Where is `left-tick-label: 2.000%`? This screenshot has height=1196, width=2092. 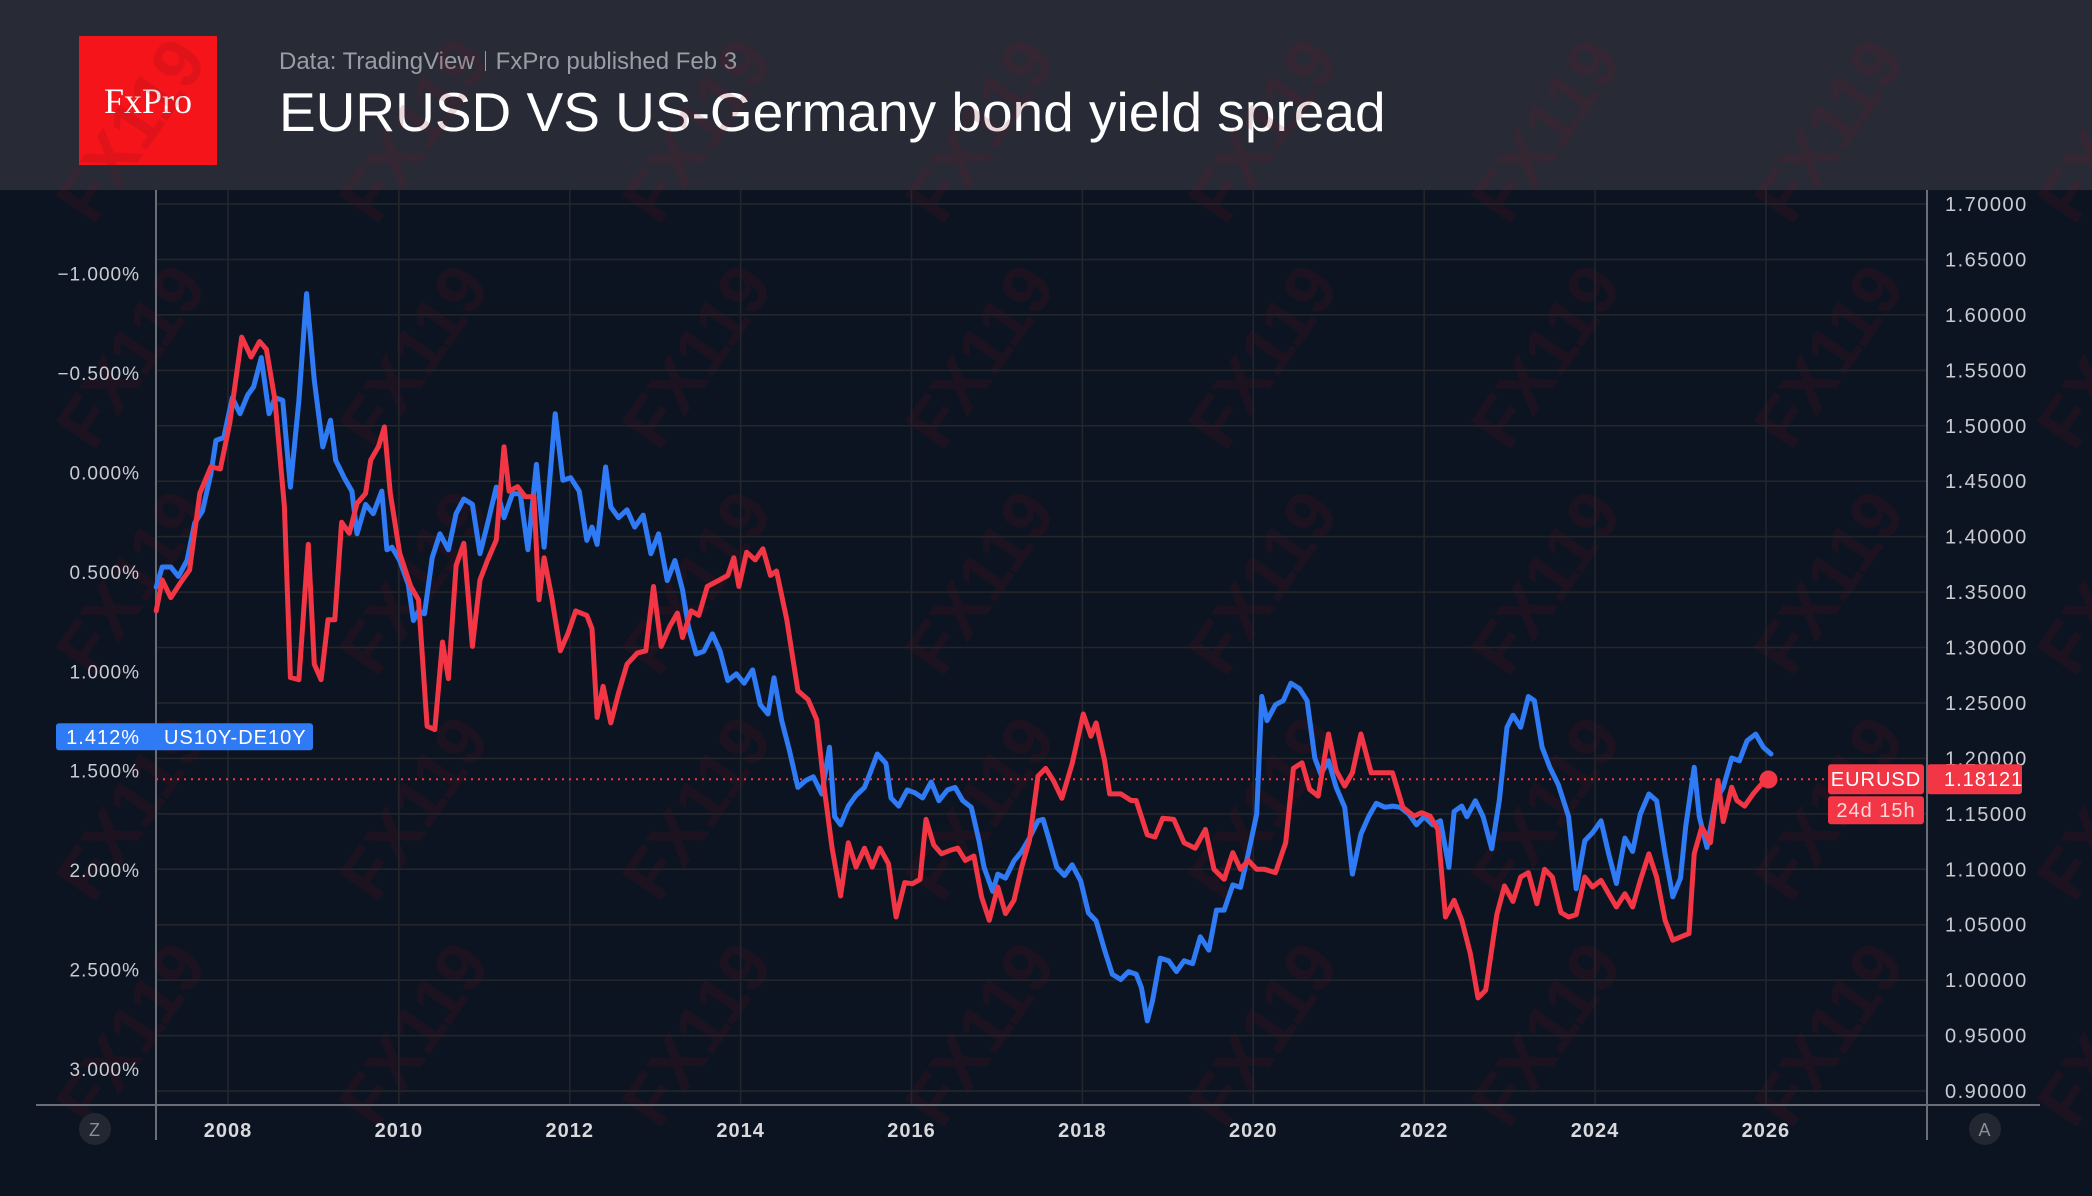 left-tick-label: 2.000% is located at coordinates (105, 871).